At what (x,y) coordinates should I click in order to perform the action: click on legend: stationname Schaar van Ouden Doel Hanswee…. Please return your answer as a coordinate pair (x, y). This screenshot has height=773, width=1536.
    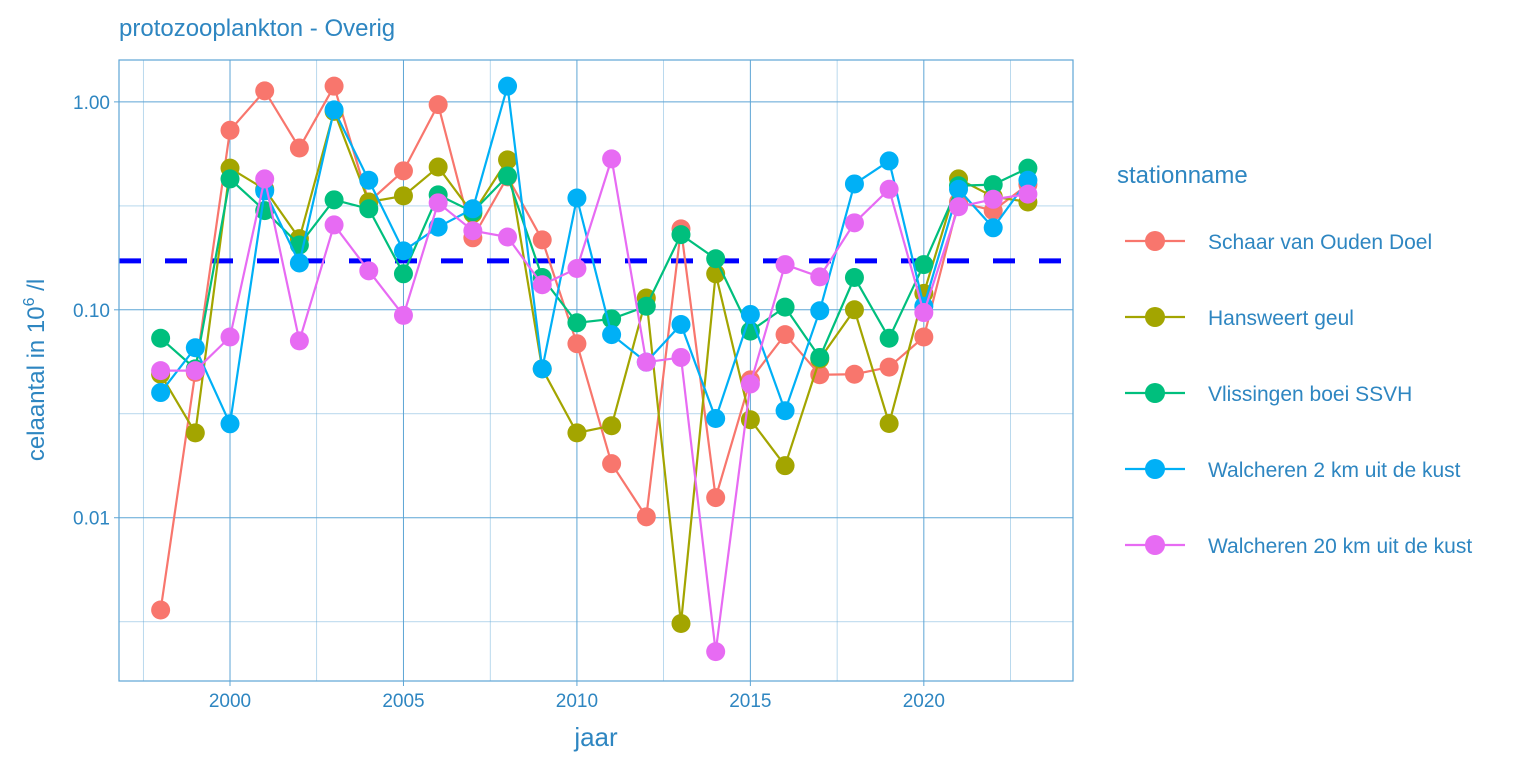
    Looking at the image, I should click on (1294, 360).